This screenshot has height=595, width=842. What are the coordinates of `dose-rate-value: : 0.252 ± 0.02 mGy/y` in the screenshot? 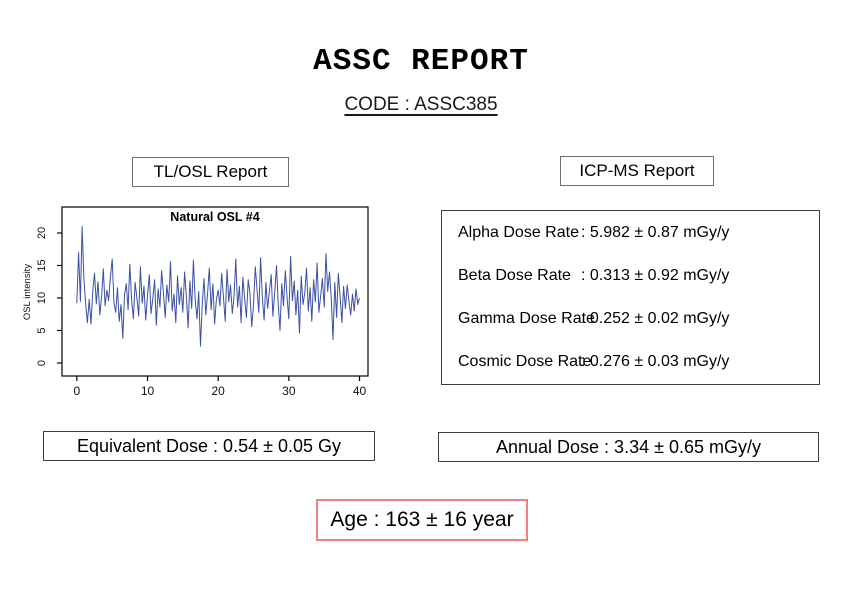 It's located at (655, 319).